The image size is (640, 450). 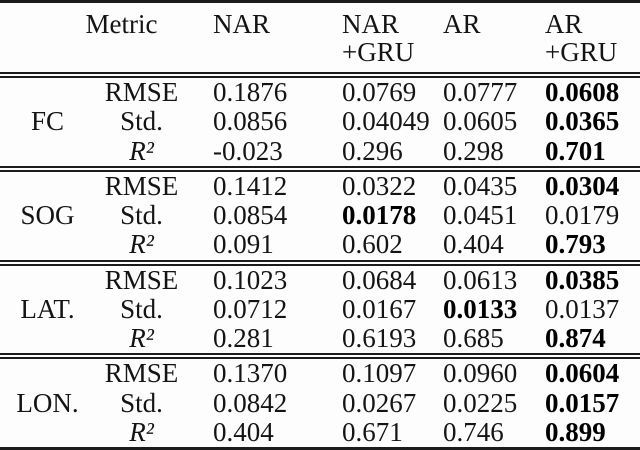 What do you see at coordinates (473, 431) in the screenshot?
I see `cell-value: 0.746` at bounding box center [473, 431].